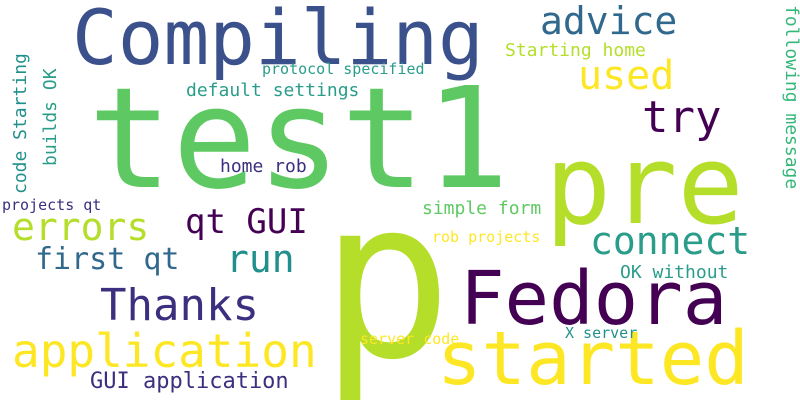  Describe the element at coordinates (107, 259) in the screenshot. I see `word-first-qt: first qt` at that location.